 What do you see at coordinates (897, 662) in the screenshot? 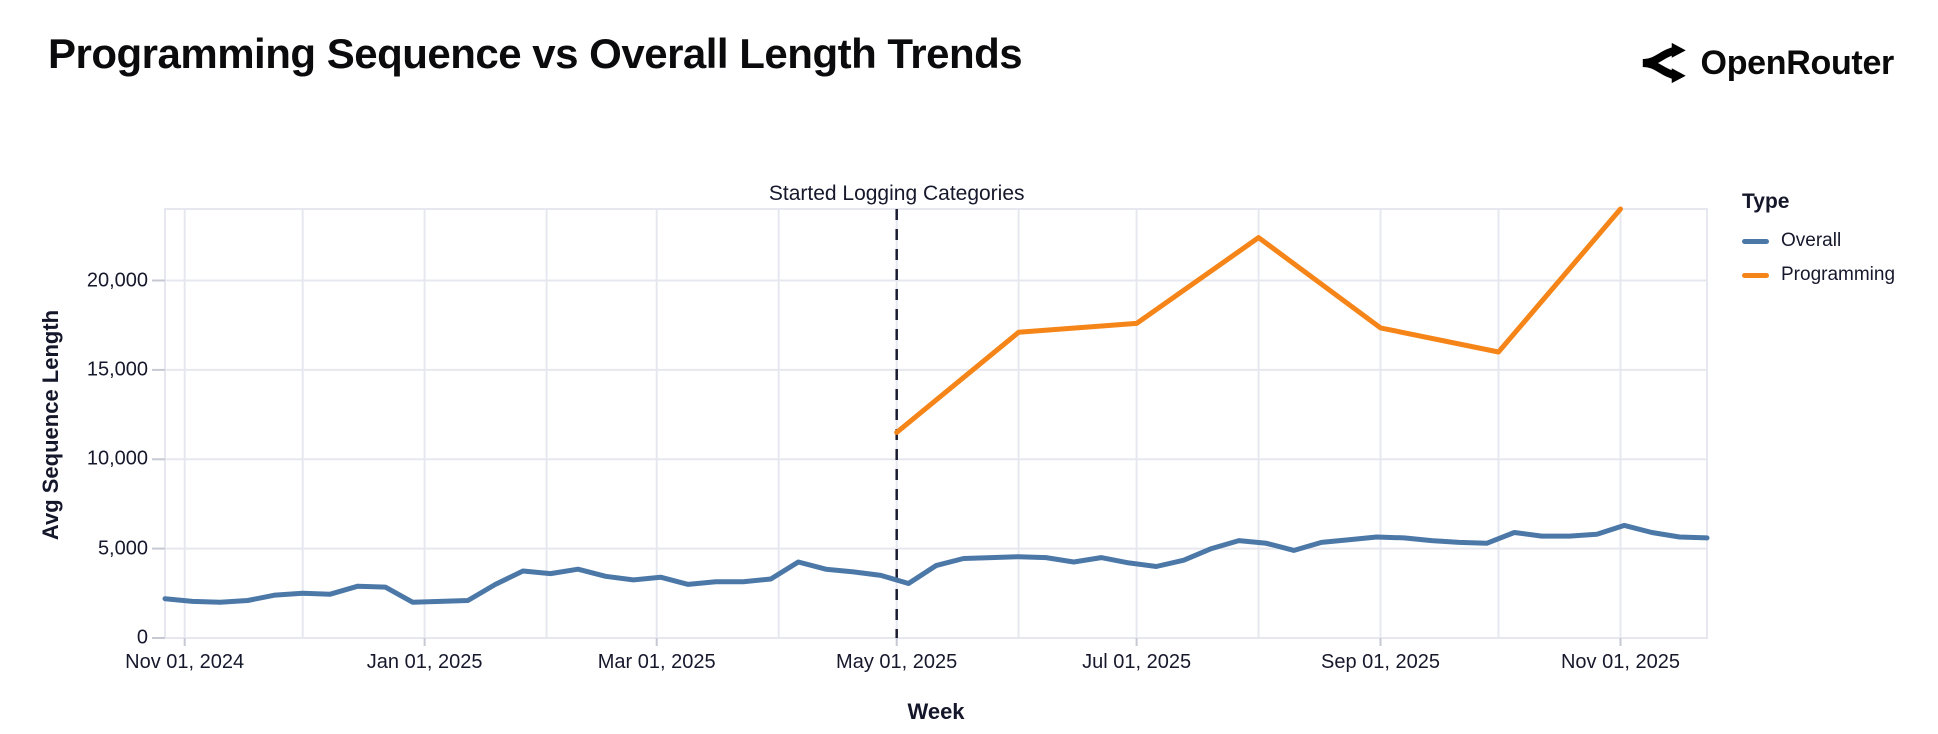
I see `x-tick-label: May 01, 2025` at bounding box center [897, 662].